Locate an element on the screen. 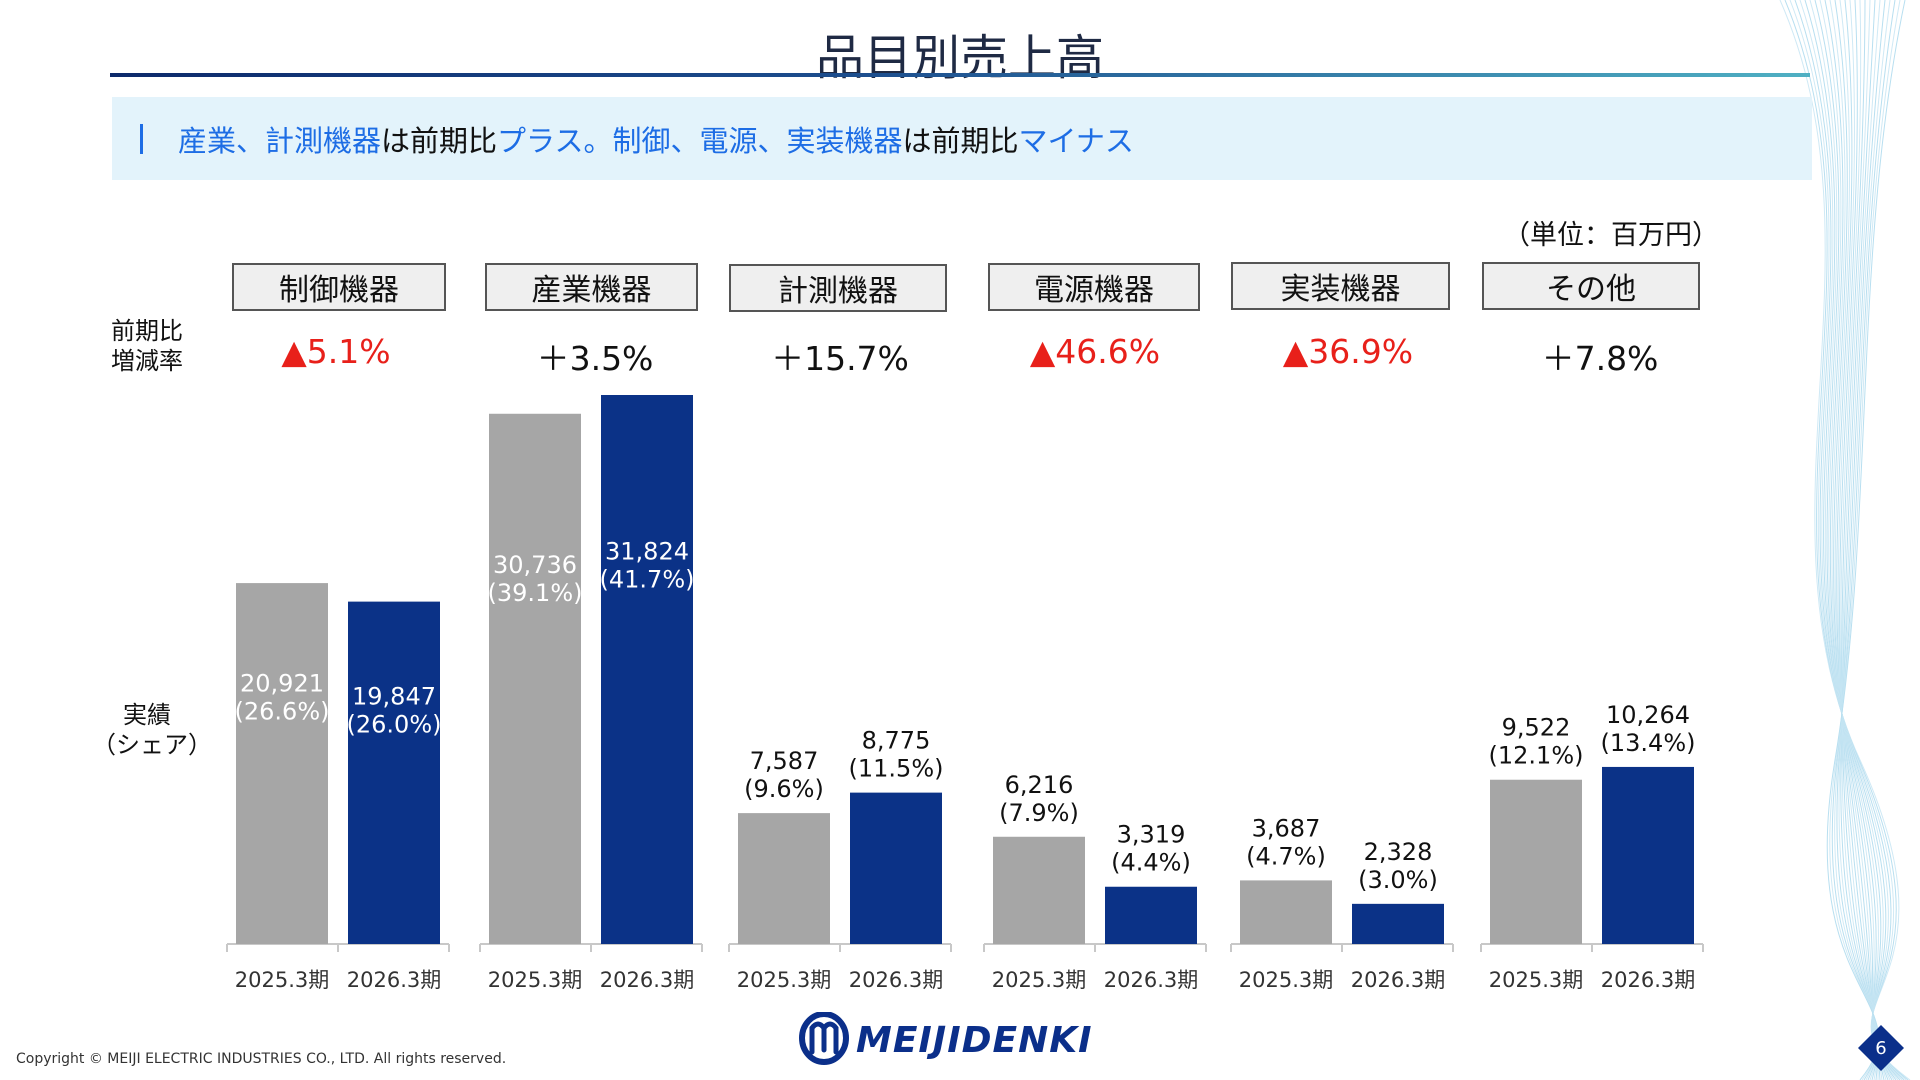 The image size is (1920, 1080). page-number-badge is located at coordinates (1881, 1048).